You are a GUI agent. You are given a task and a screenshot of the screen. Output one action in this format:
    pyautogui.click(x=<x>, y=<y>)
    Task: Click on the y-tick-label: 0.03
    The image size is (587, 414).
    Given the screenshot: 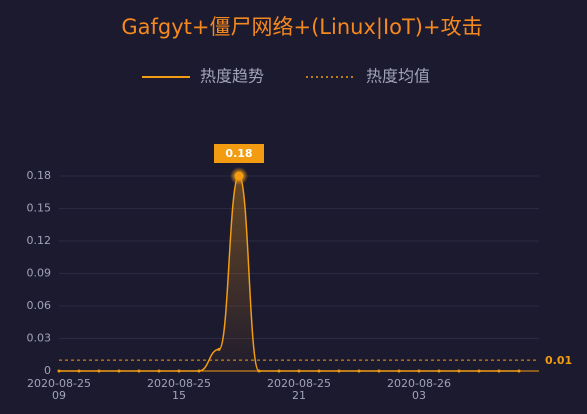 What is the action you would take?
    pyautogui.click(x=39, y=338)
    